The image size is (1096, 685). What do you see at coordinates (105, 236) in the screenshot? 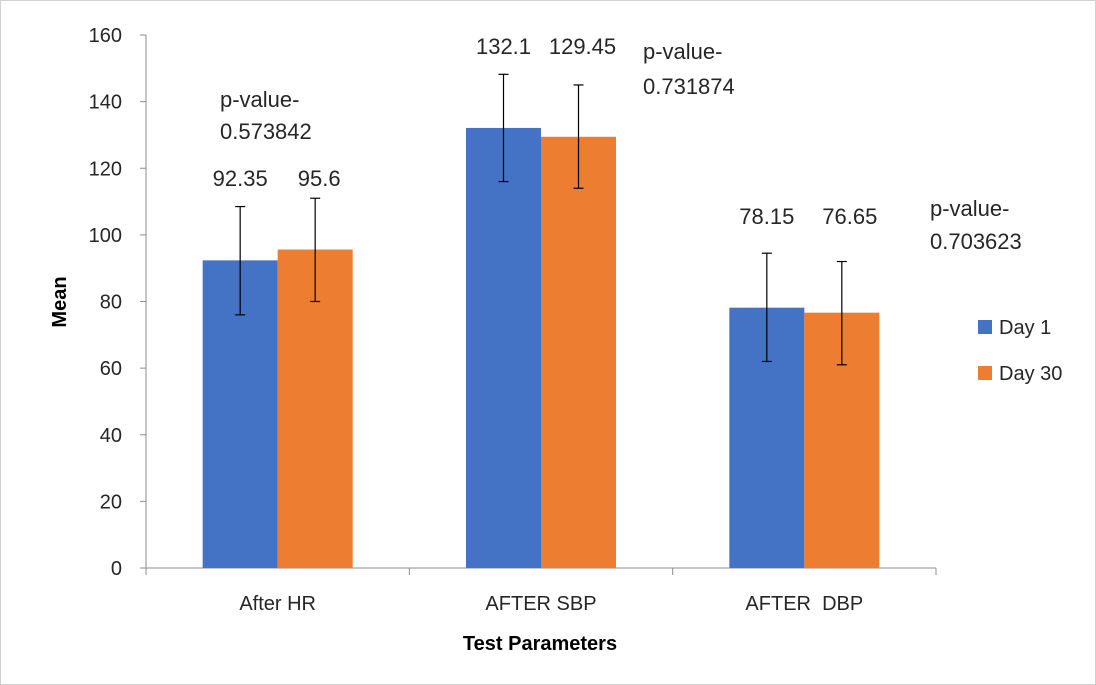
I see `y-tick-label: 100` at bounding box center [105, 236].